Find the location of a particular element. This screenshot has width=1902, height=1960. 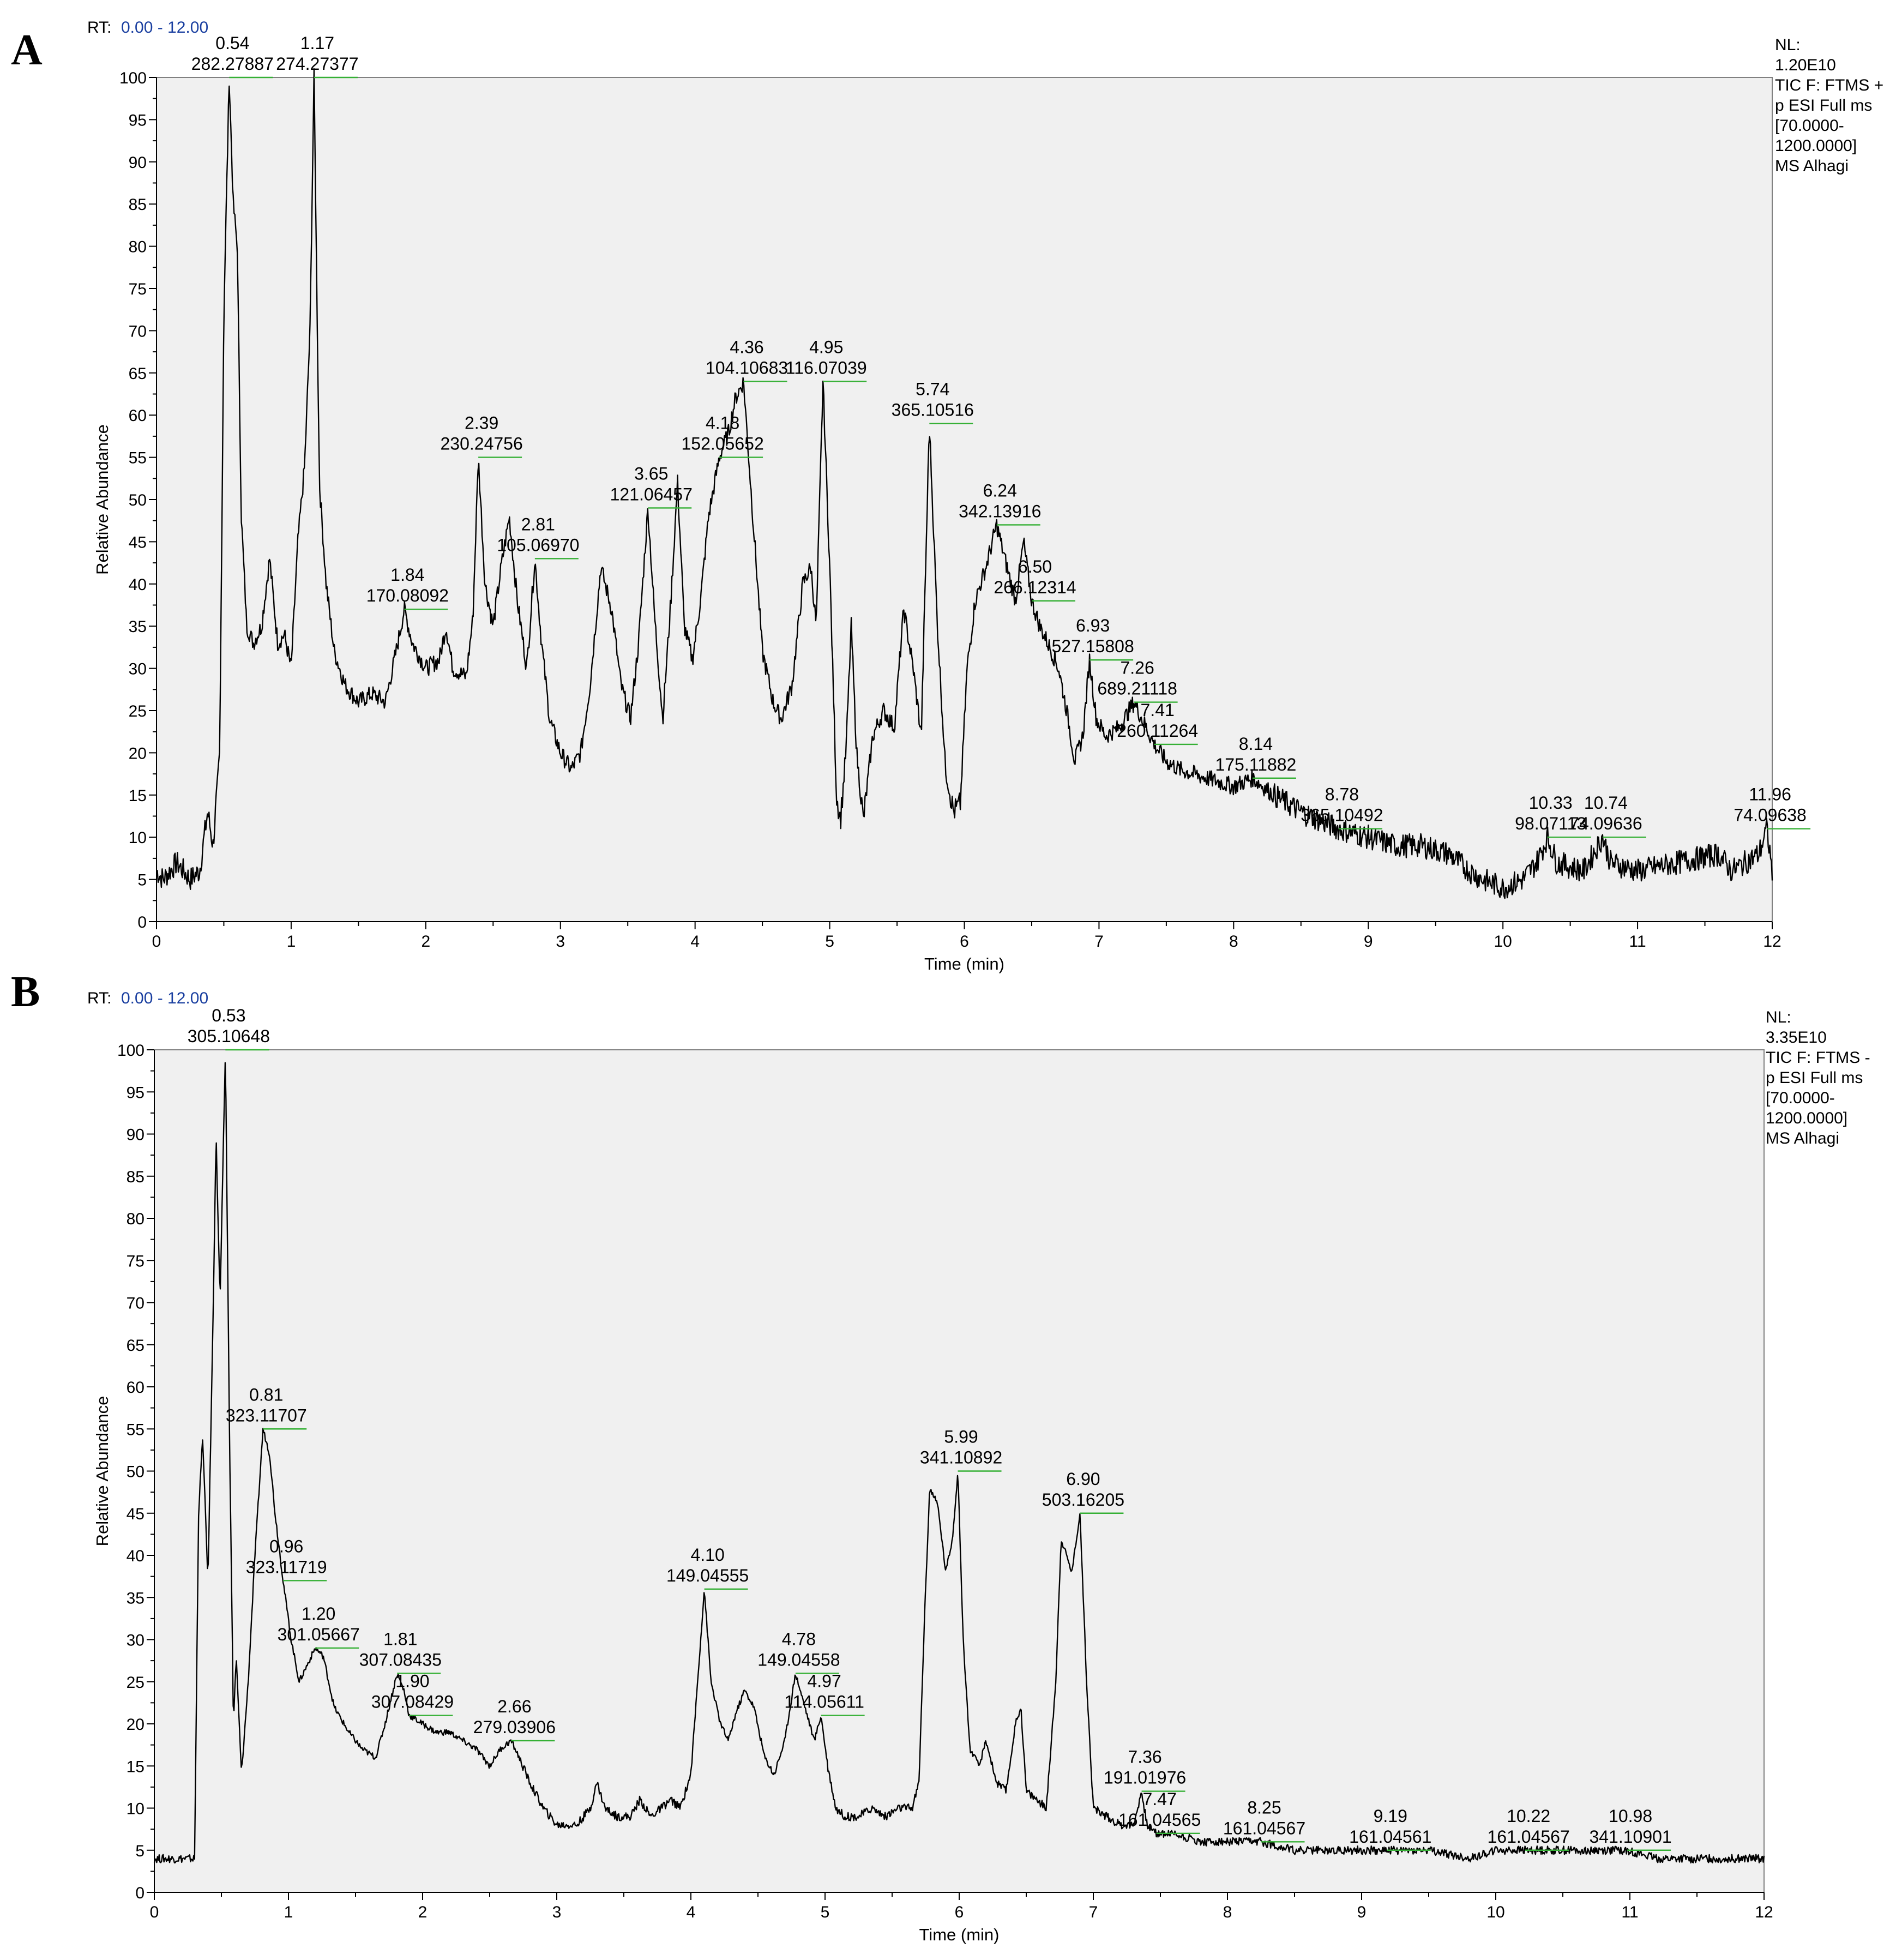

info-line: [70.0000- is located at coordinates (1800, 1098).